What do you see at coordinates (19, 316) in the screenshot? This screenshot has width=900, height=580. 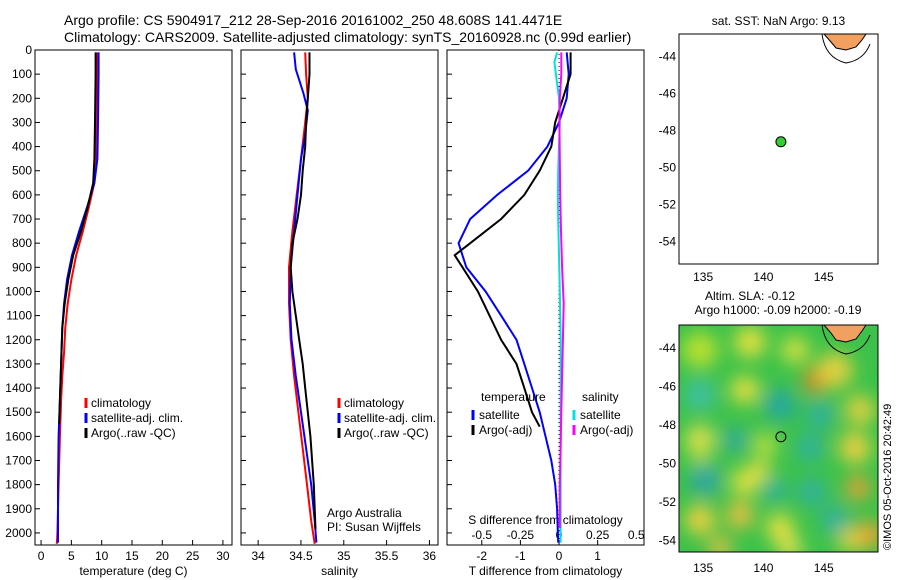 I see `depth-tick-label: 1100` at bounding box center [19, 316].